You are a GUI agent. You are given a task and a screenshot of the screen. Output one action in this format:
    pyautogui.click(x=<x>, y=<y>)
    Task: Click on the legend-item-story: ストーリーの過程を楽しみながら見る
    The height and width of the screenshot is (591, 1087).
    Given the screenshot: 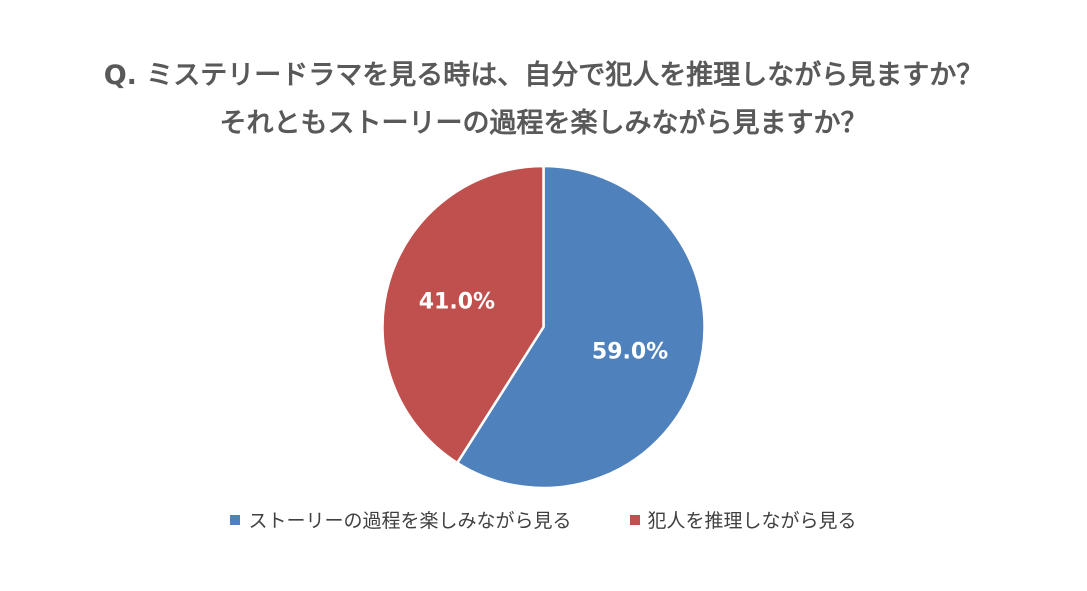 What is the action you would take?
    pyautogui.click(x=401, y=519)
    